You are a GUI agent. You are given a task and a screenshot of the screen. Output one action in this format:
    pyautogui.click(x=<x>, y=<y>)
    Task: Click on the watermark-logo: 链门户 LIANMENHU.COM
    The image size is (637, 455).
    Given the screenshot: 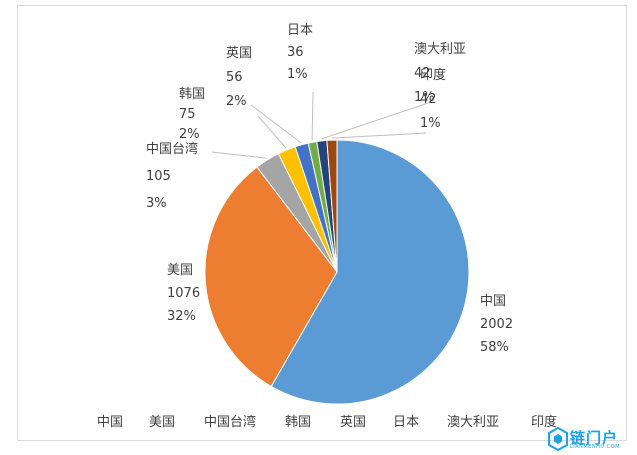 What is the action you would take?
    pyautogui.click(x=590, y=439)
    